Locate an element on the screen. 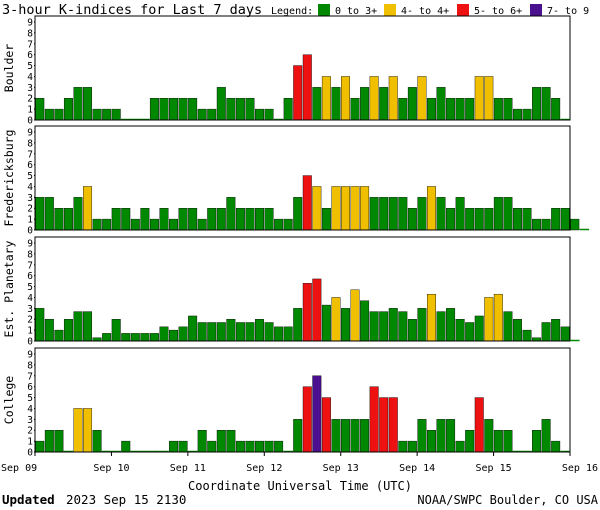  x-tick-label: Sep 10 is located at coordinates (111, 468).